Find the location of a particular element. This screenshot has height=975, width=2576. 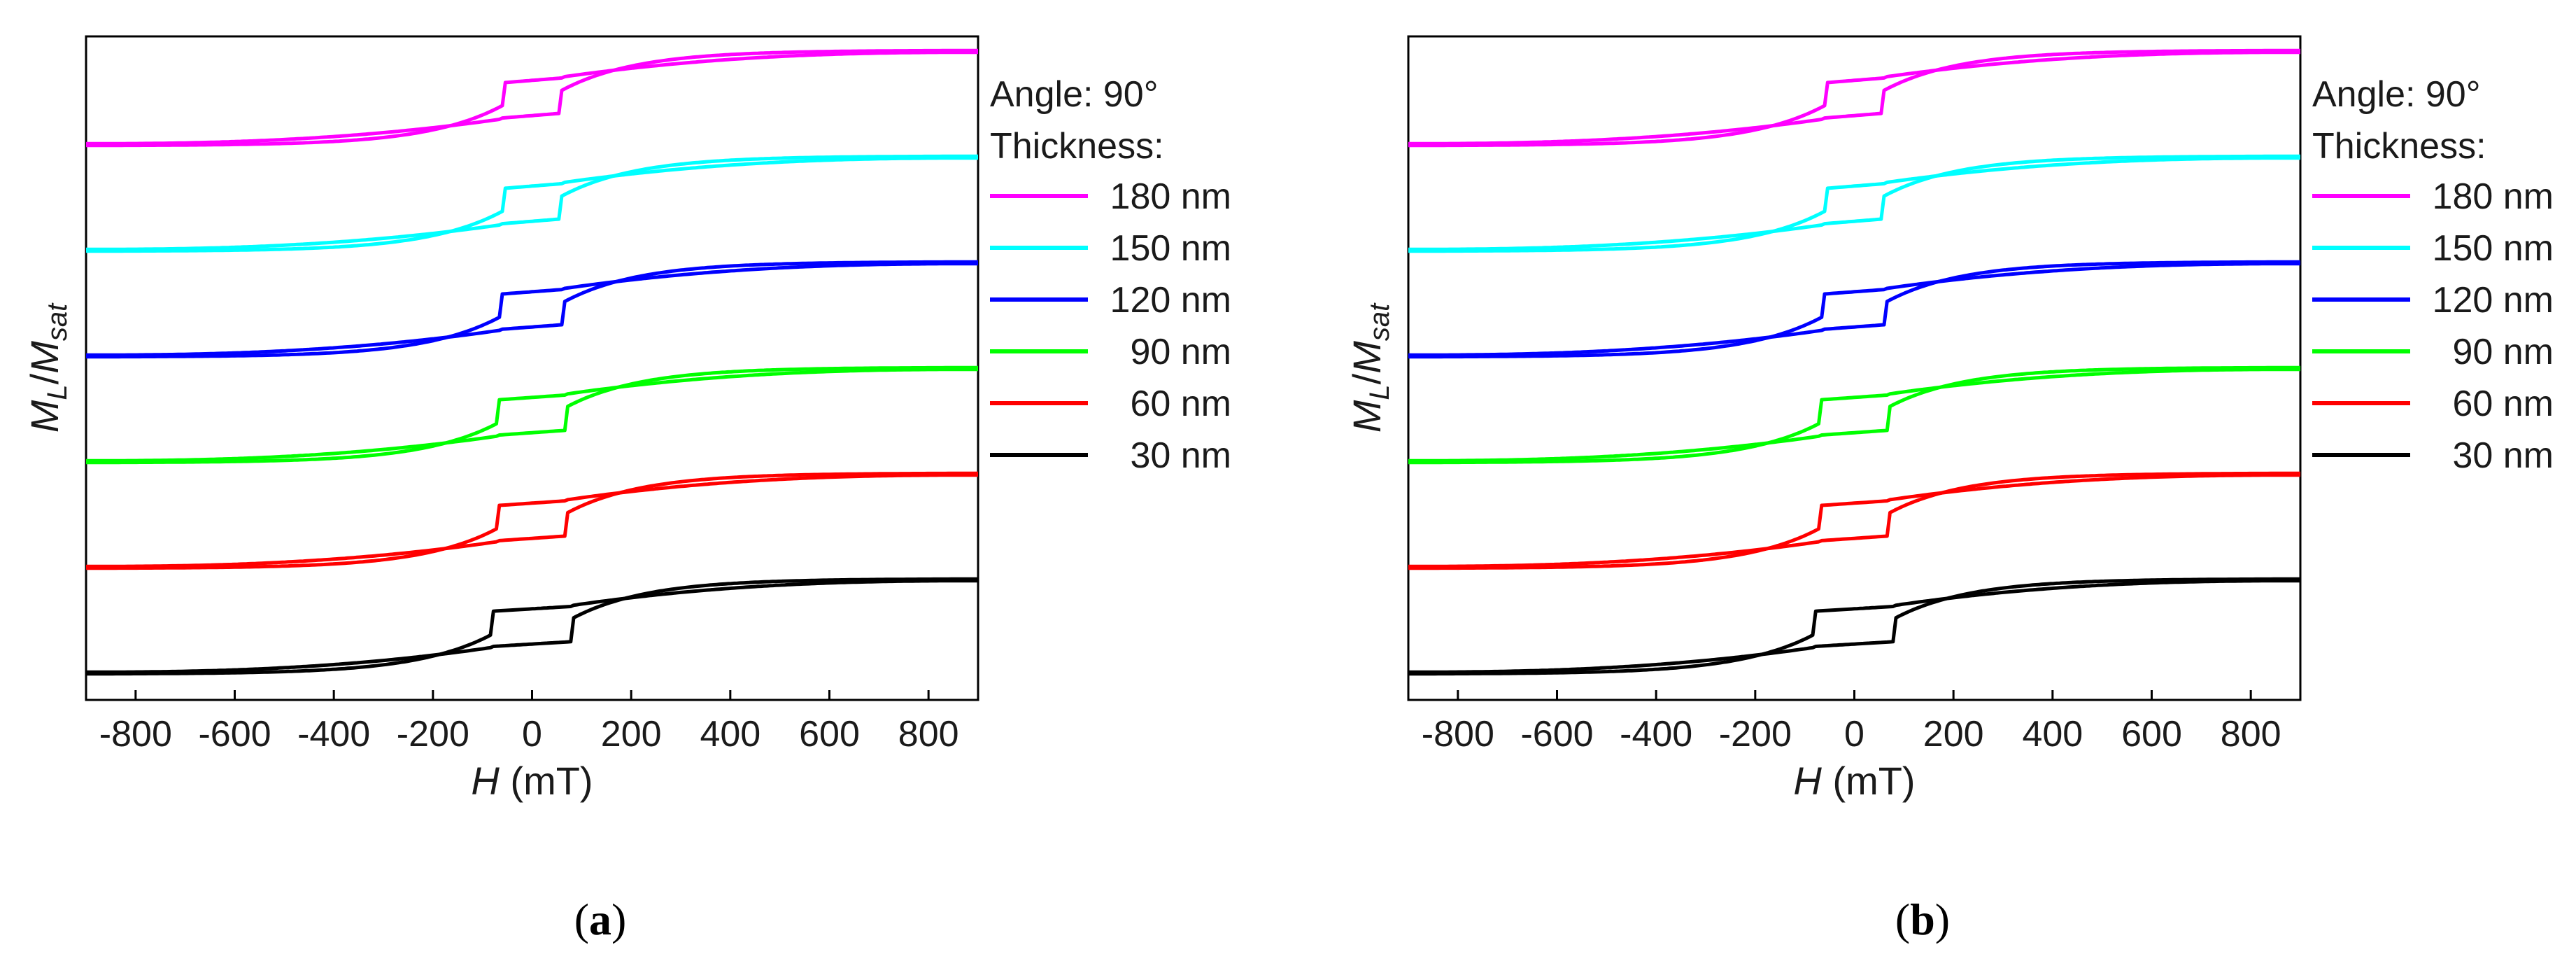

panel-caption: (a) is located at coordinates (600, 919).